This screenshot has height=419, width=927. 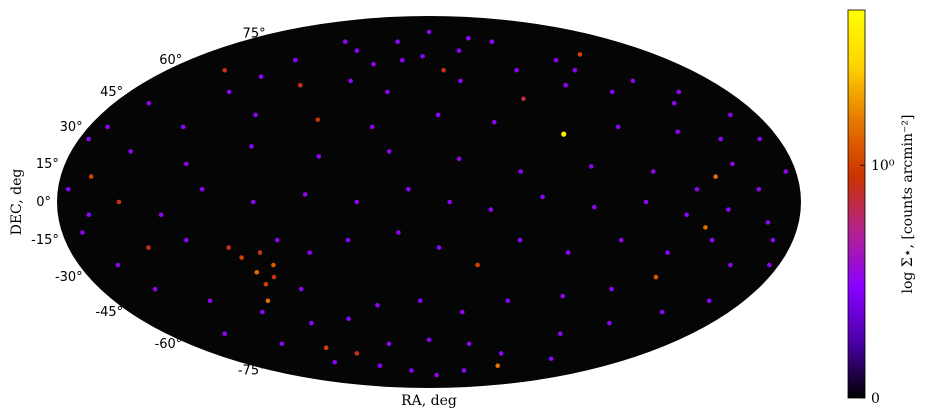 I want to click on dec-tick-label: -75°, so click(x=252, y=371).